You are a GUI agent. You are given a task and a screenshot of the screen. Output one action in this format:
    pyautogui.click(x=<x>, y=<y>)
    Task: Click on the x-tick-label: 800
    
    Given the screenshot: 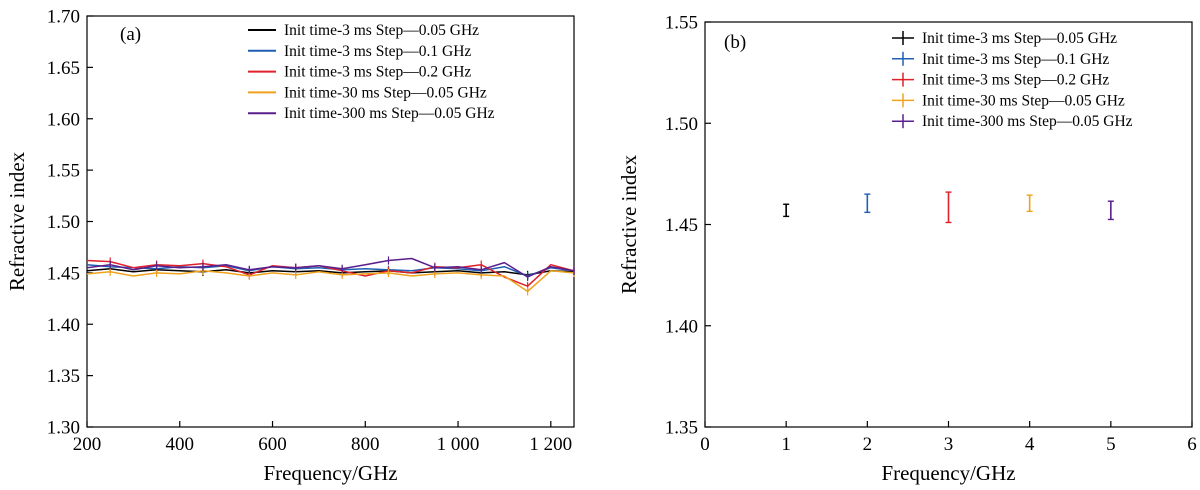 What is the action you would take?
    pyautogui.click(x=365, y=444)
    